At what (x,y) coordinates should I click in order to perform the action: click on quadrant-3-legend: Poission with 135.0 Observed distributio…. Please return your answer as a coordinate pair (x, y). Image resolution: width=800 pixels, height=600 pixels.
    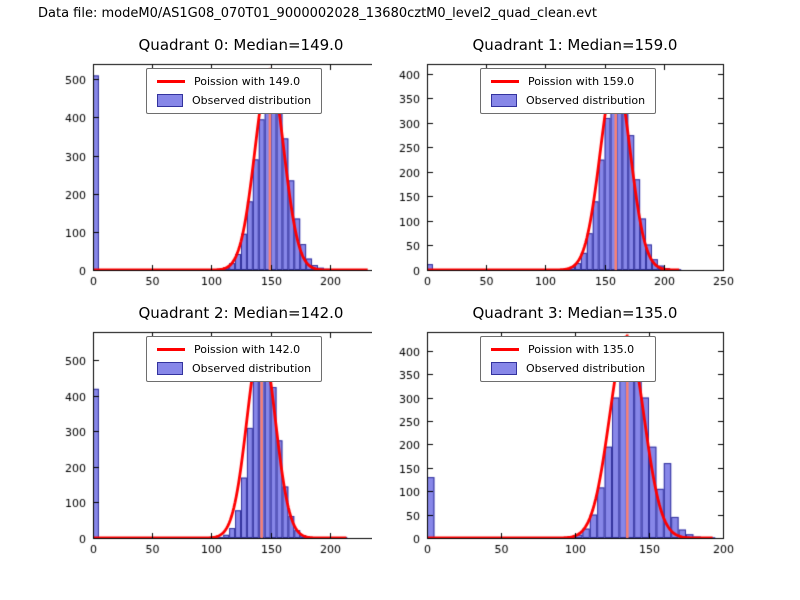
    Looking at the image, I should click on (568, 359).